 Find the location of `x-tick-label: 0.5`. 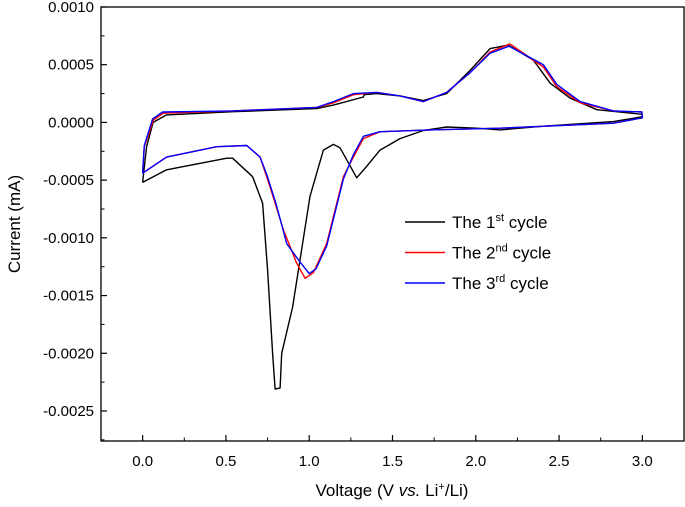

x-tick-label: 0.5 is located at coordinates (225, 461).